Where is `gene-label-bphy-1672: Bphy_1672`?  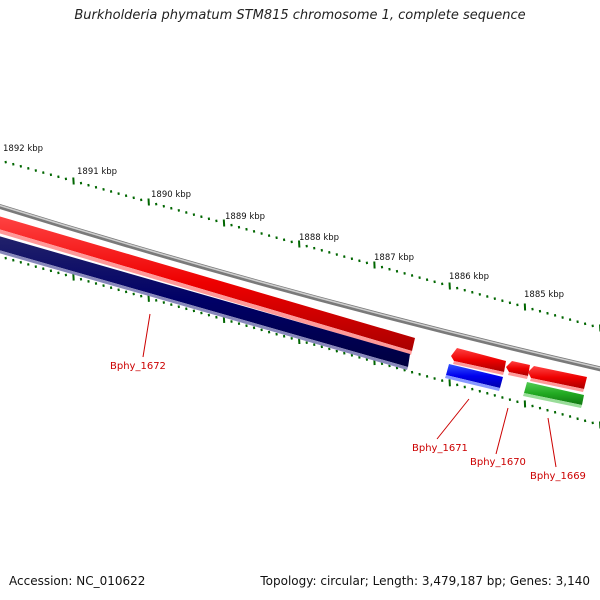 gene-label-bphy-1672: Bphy_1672 is located at coordinates (138, 366).